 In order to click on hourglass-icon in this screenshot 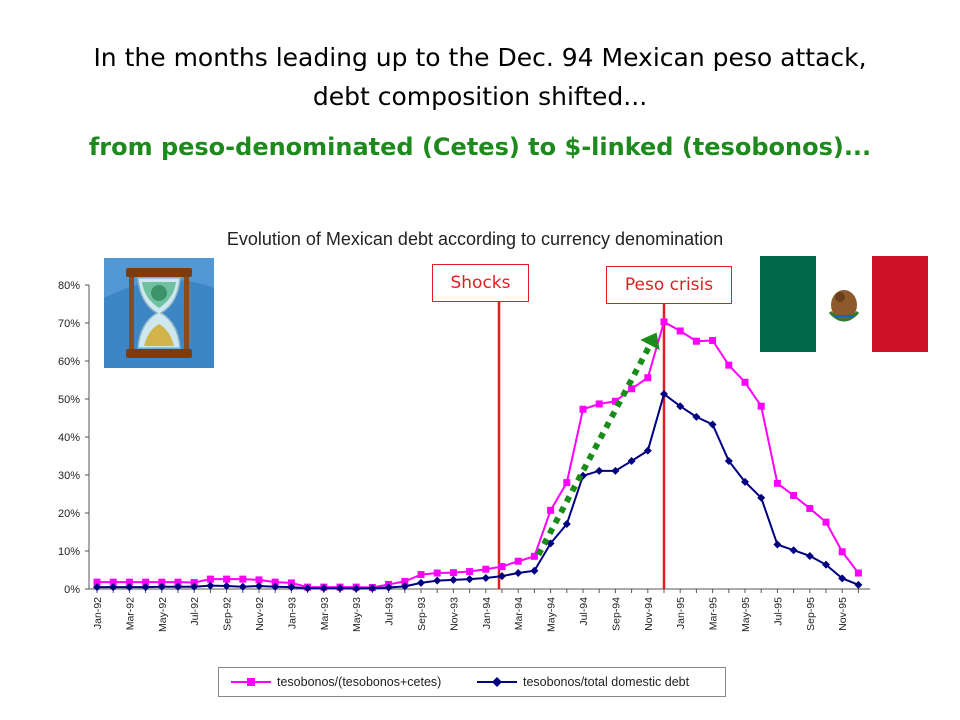, I will do `click(159, 313)`.